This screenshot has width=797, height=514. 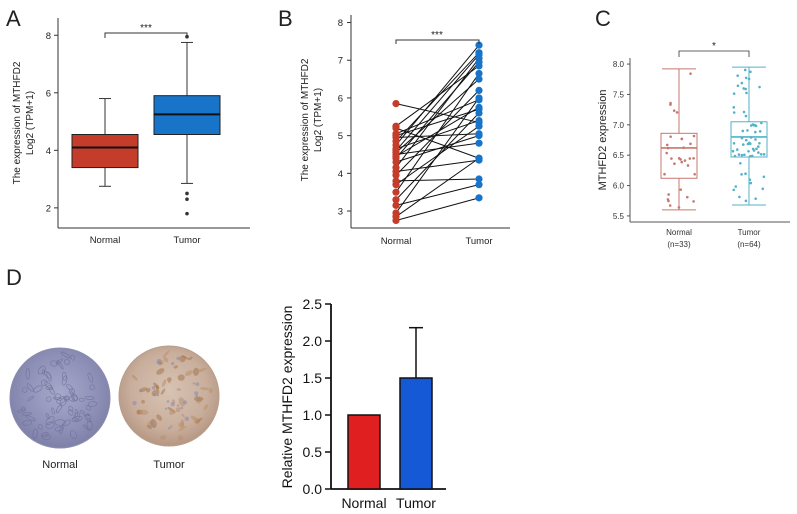 I want to click on d-ytick-label: 1.5, so click(x=313, y=378).